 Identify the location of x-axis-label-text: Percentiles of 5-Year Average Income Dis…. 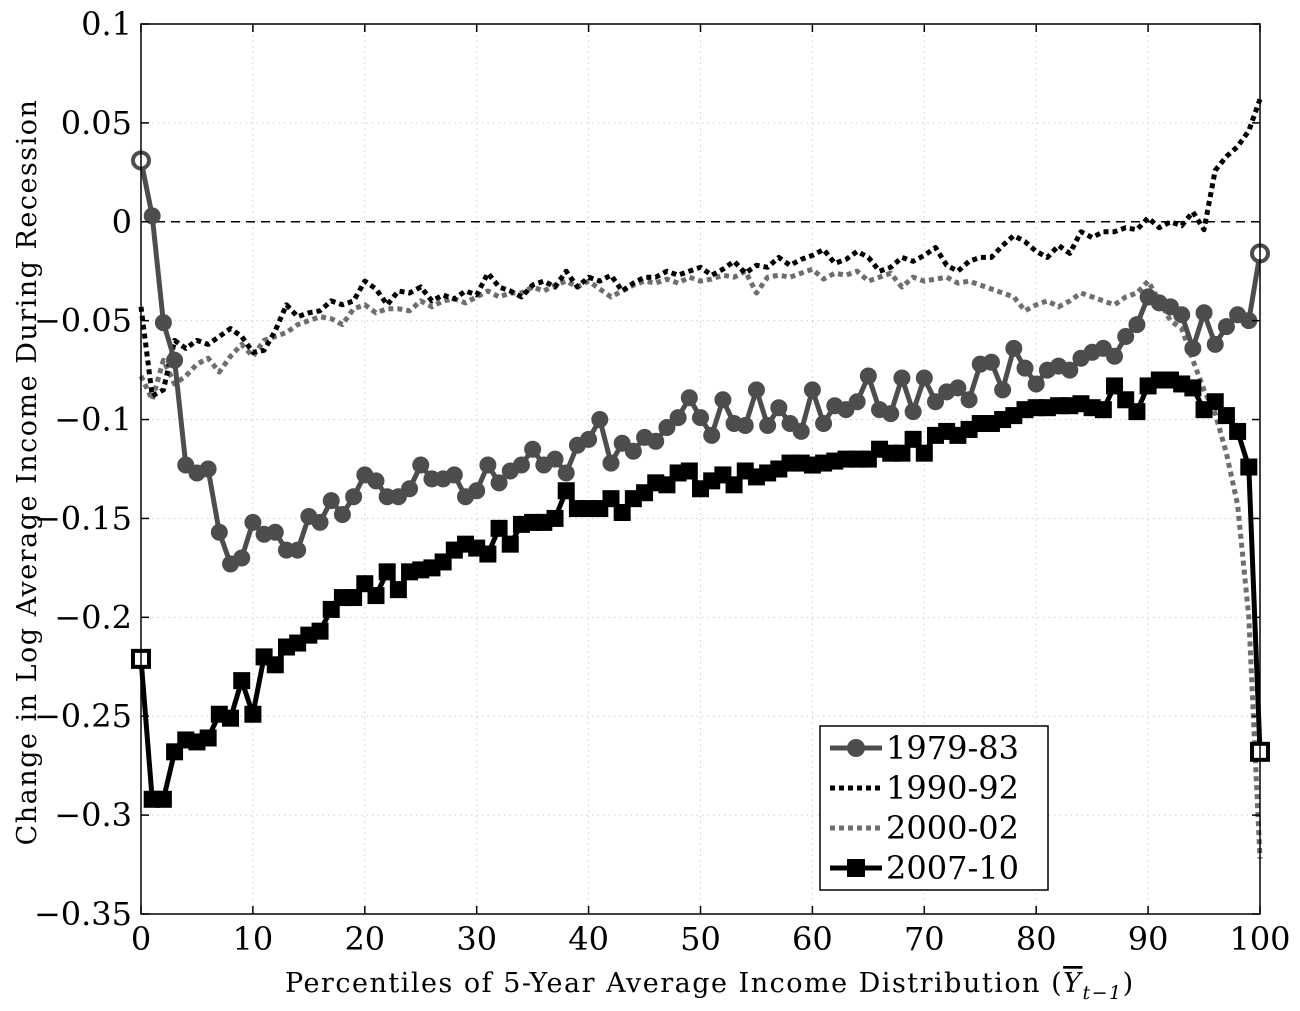
(674, 983).